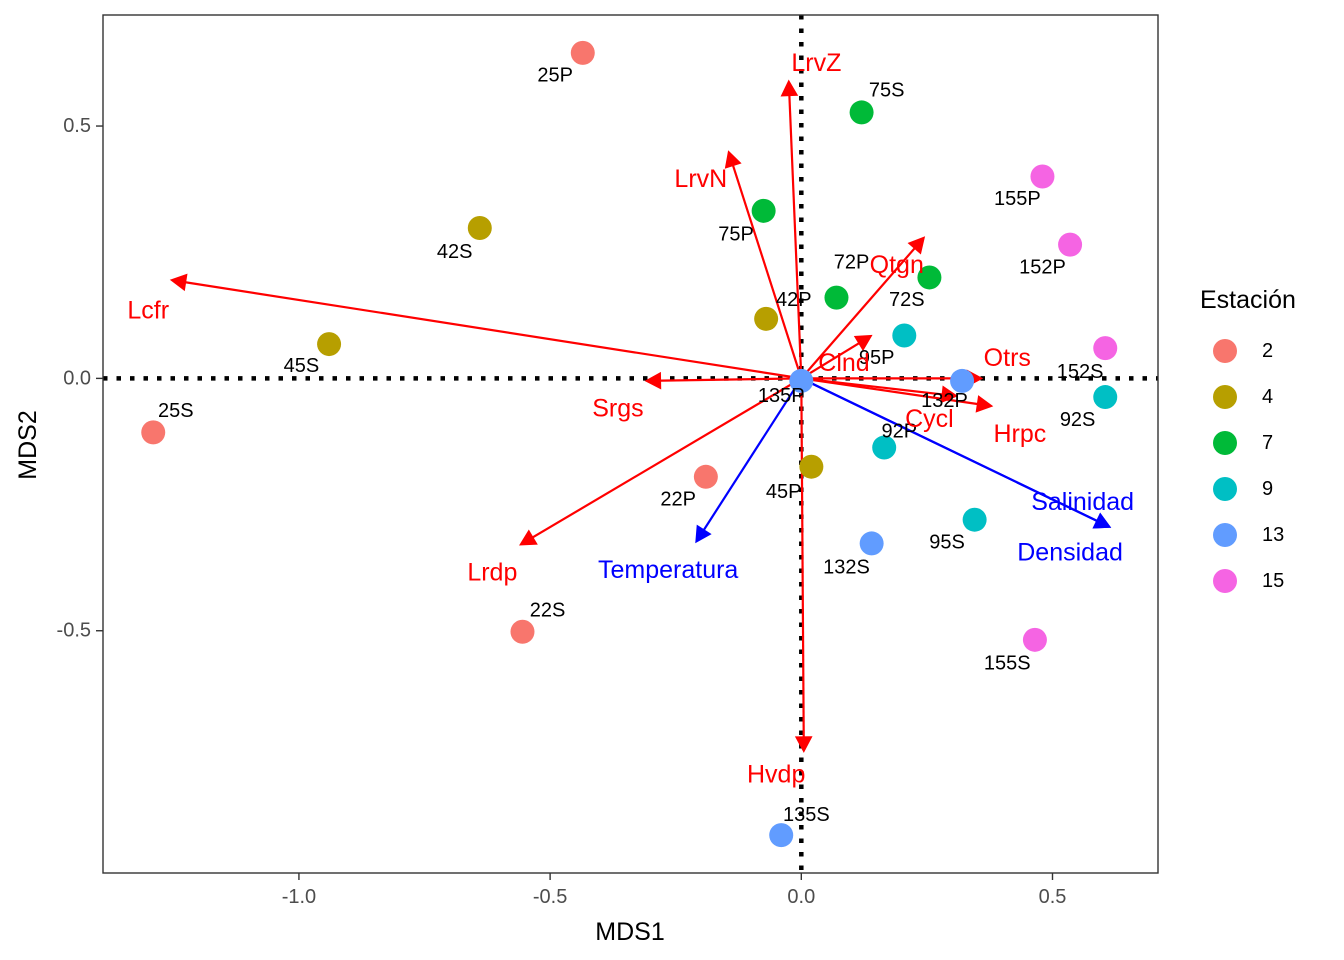 This screenshot has width=1344, height=960. Describe the element at coordinates (1248, 439) in the screenshot. I see `legend: Estación 2 4 7 9 13 15` at that location.